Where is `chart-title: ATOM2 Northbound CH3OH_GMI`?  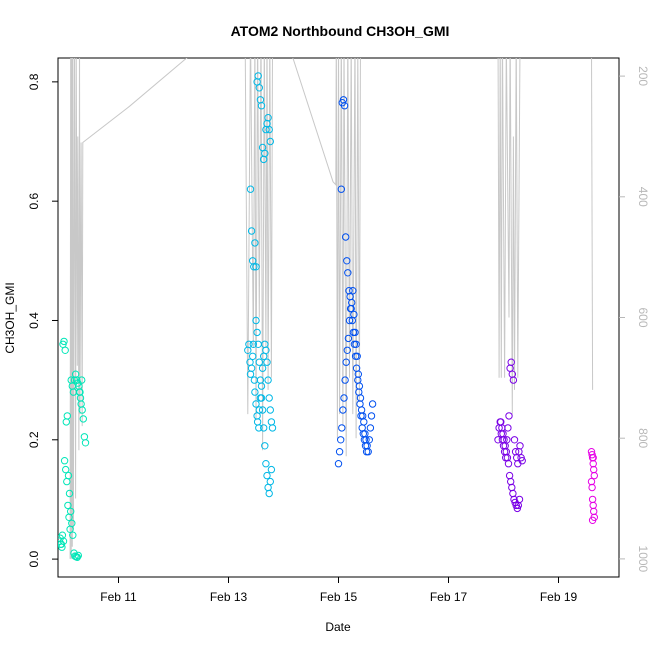
chart-title: ATOM2 Northbound CH3OH_GMI is located at coordinates (340, 31).